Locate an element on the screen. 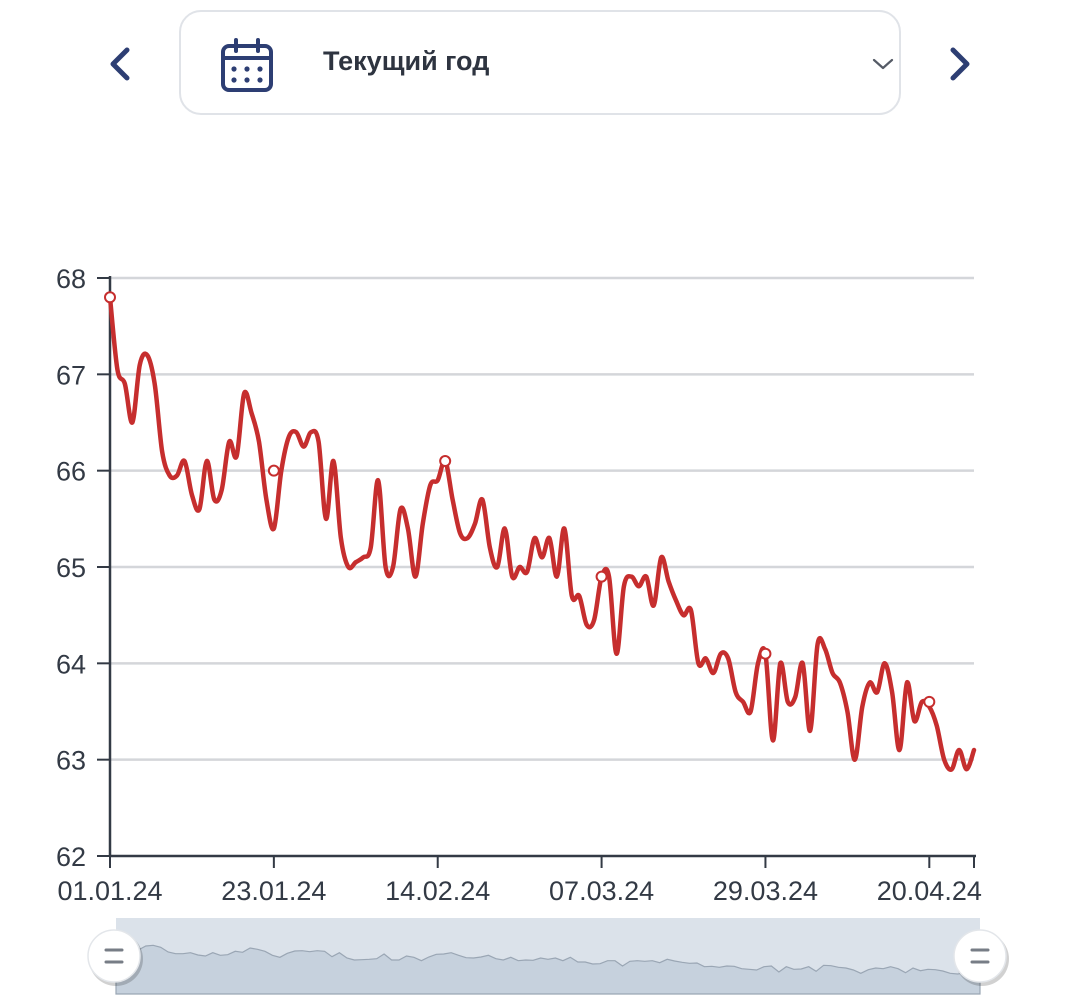 The image size is (1080, 998). x-tick-label: 23.01.24 is located at coordinates (273, 891).